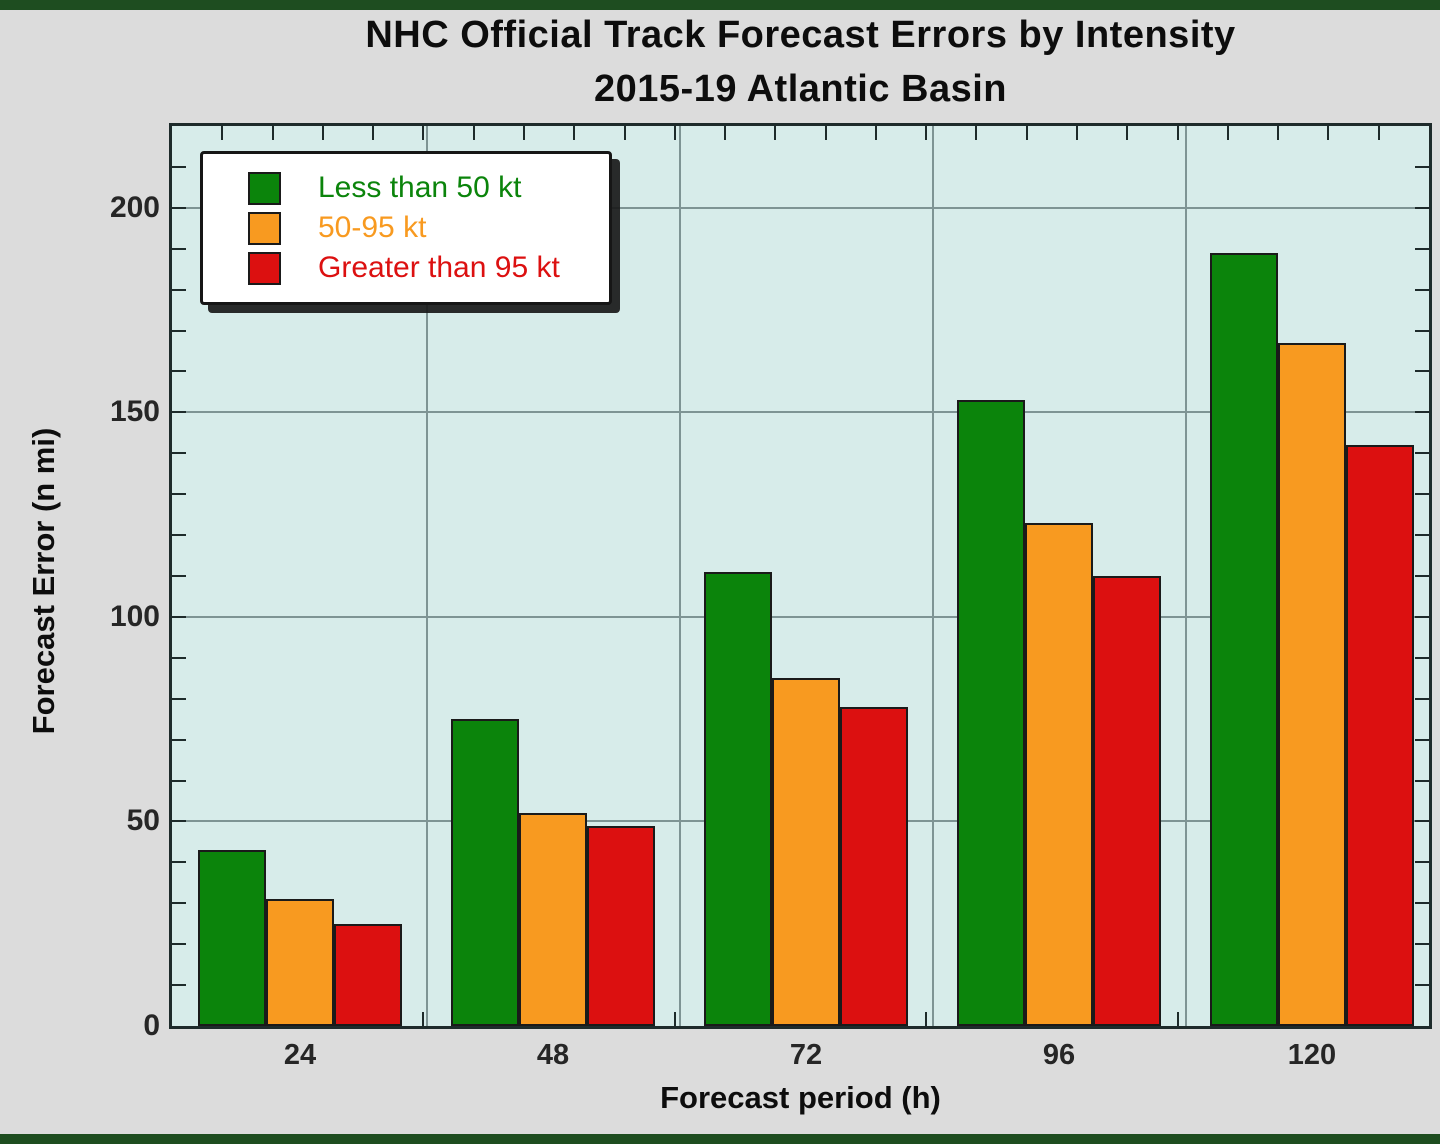  What do you see at coordinates (368, 974) in the screenshot?
I see `bar-greater-than-95-kt-24h` at bounding box center [368, 974].